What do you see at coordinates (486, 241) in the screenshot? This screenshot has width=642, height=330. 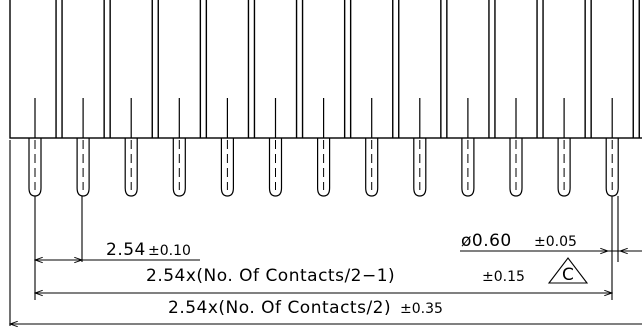 I see `pin-diameter-value: ø0.60` at bounding box center [486, 241].